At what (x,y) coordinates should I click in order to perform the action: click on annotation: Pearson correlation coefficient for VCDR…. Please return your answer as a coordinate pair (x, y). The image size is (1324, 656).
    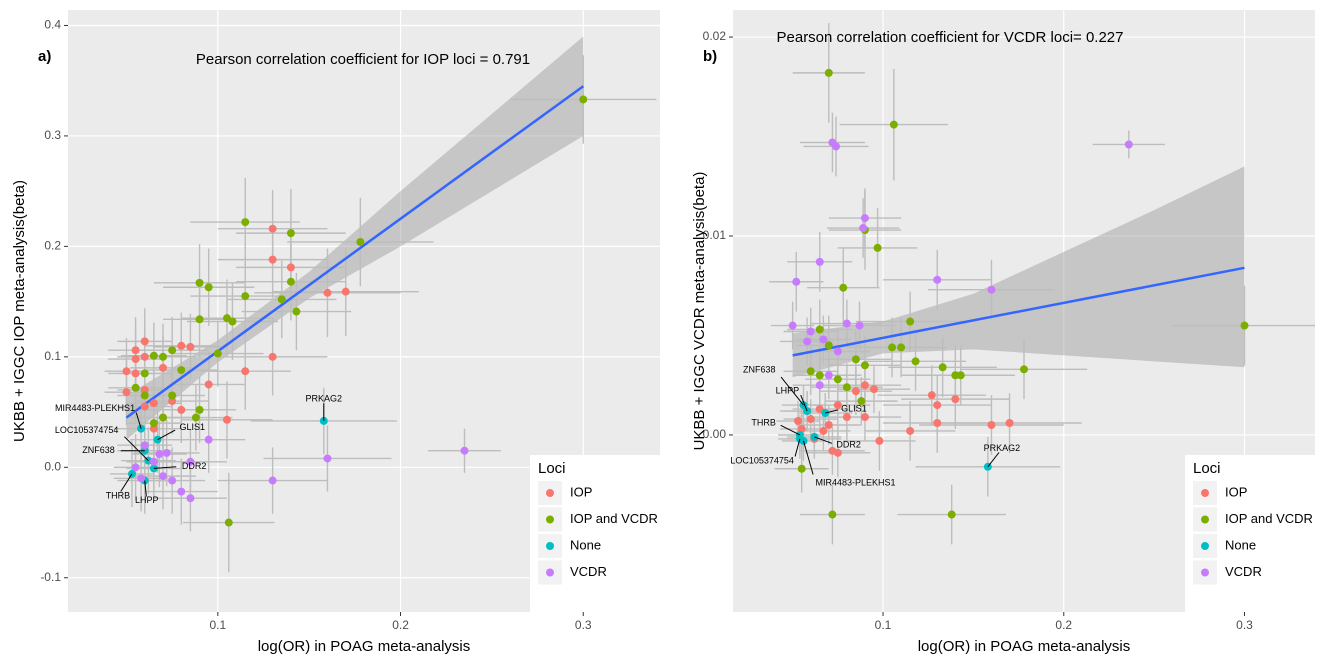
    Looking at the image, I should click on (950, 37).